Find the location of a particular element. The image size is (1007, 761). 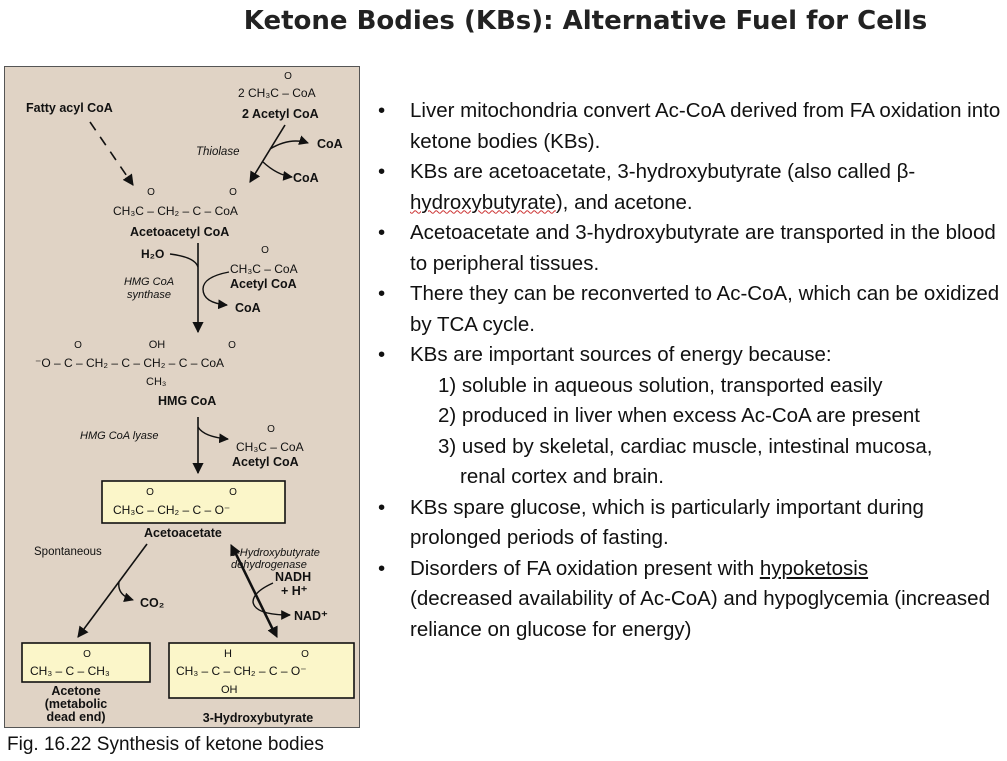

nad-label: NAD⁺ is located at coordinates (311, 616).